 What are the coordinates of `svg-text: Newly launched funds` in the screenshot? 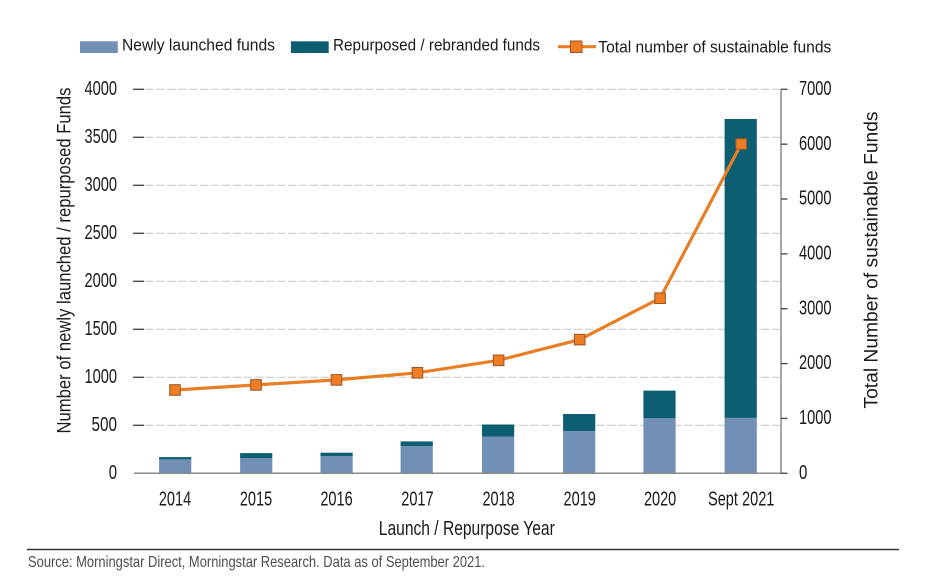 It's located at (198, 45).